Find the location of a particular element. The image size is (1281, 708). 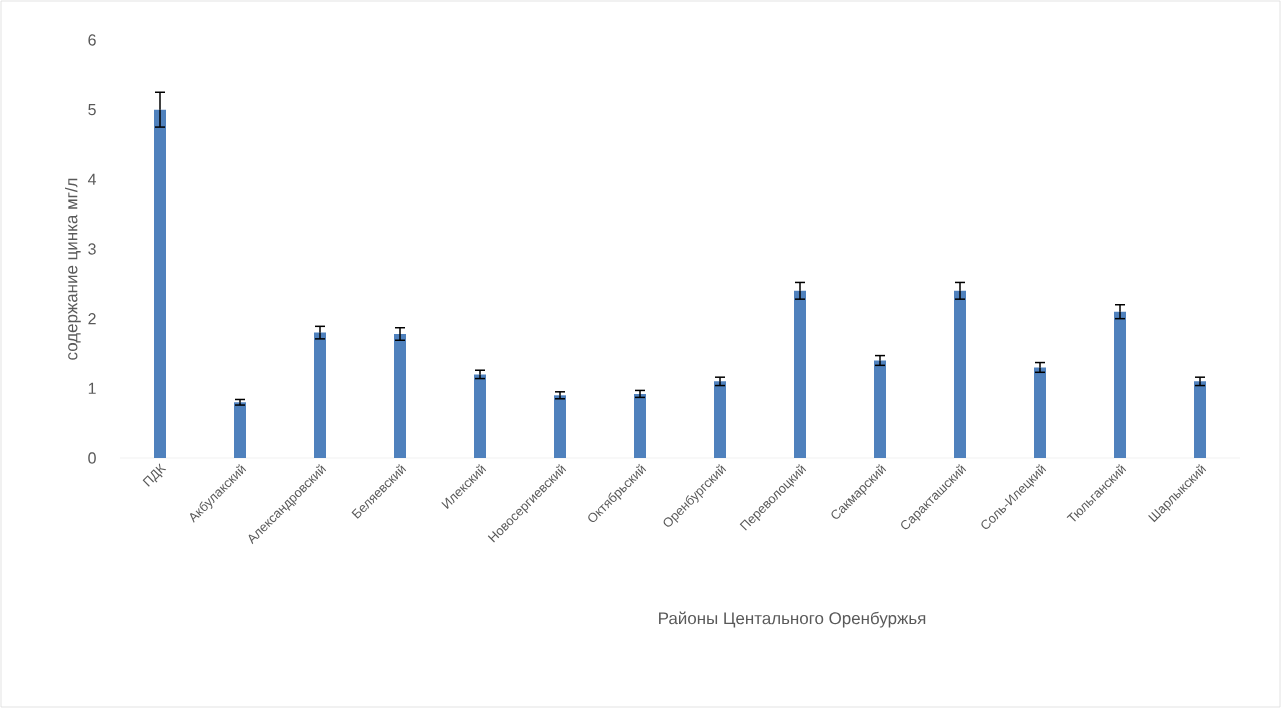

y-tick-label: 5 is located at coordinates (92, 110).